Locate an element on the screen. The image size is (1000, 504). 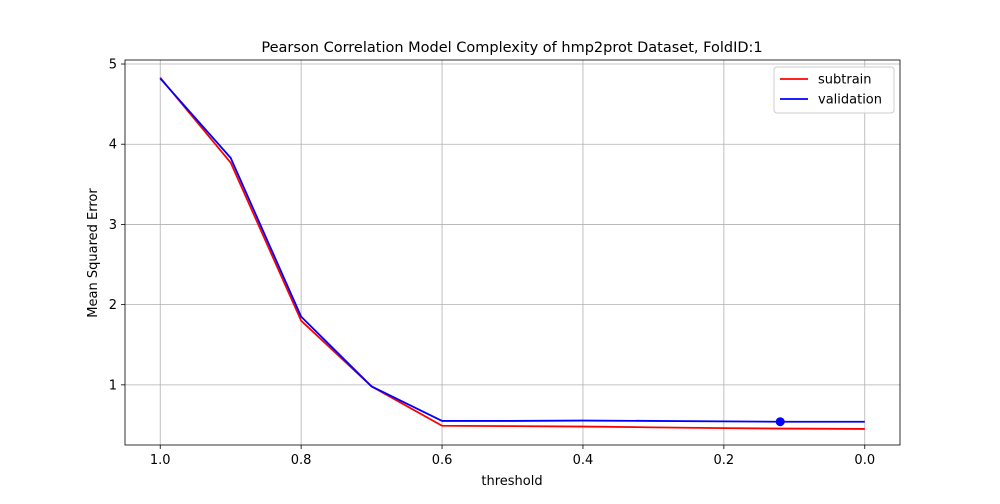
y-axis-label: Mean Squared Error is located at coordinates (93, 253).